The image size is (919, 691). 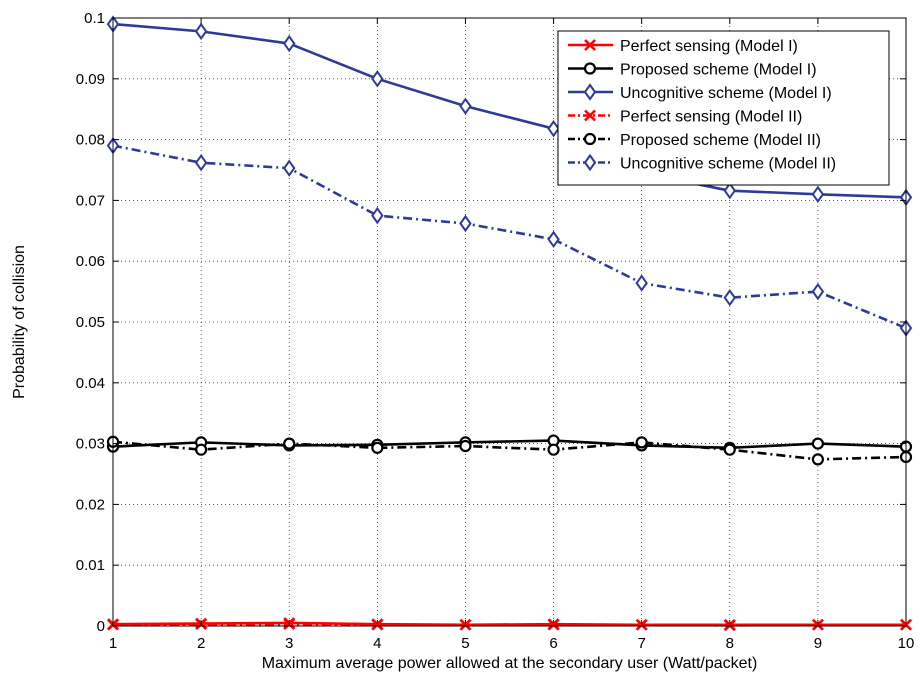 I want to click on legend-box, so click(x=723, y=108).